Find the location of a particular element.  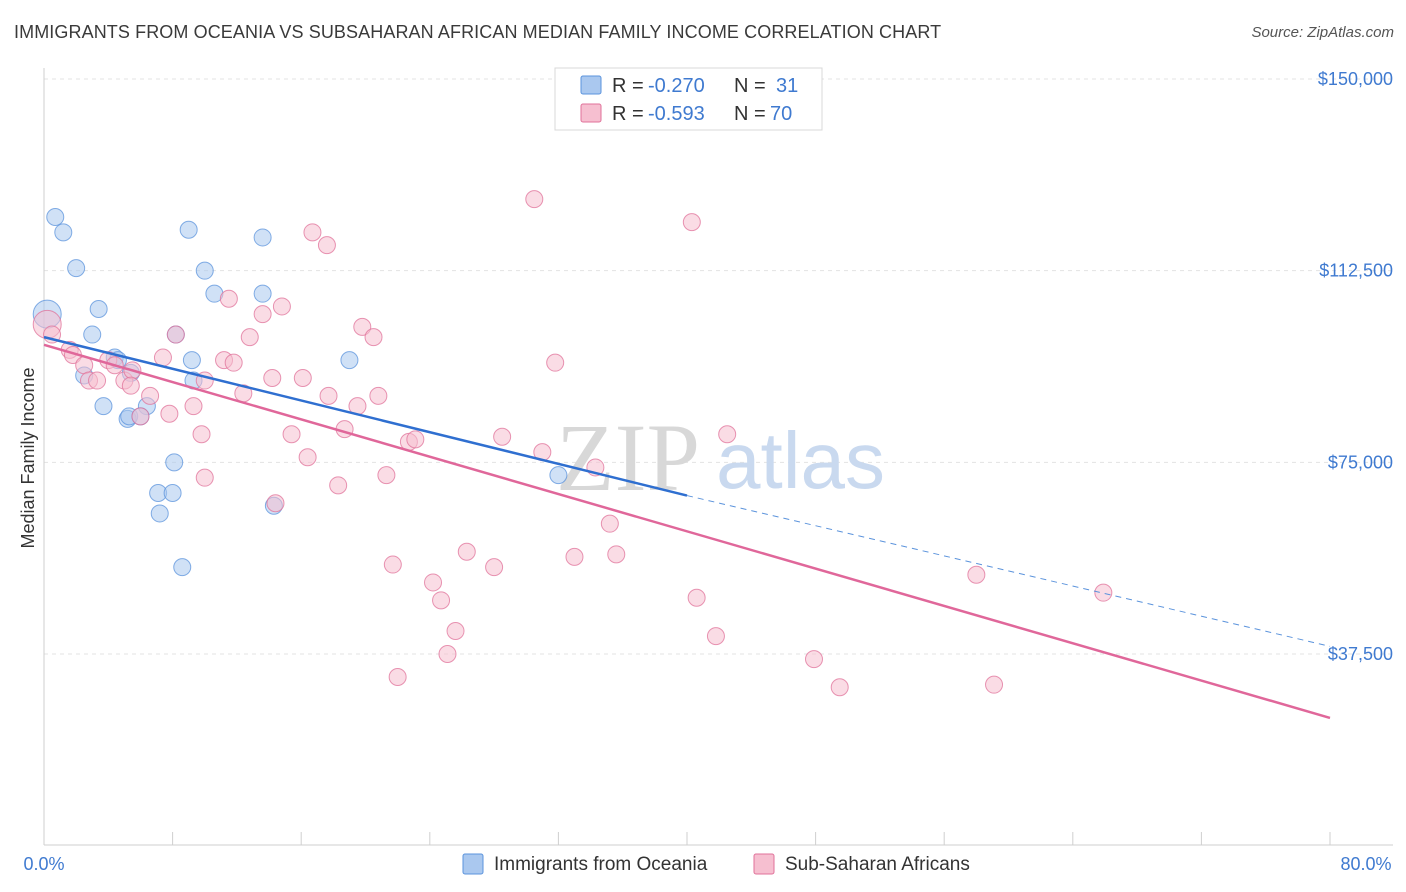

y-tick-label: $150,000 is located at coordinates (1355, 79).